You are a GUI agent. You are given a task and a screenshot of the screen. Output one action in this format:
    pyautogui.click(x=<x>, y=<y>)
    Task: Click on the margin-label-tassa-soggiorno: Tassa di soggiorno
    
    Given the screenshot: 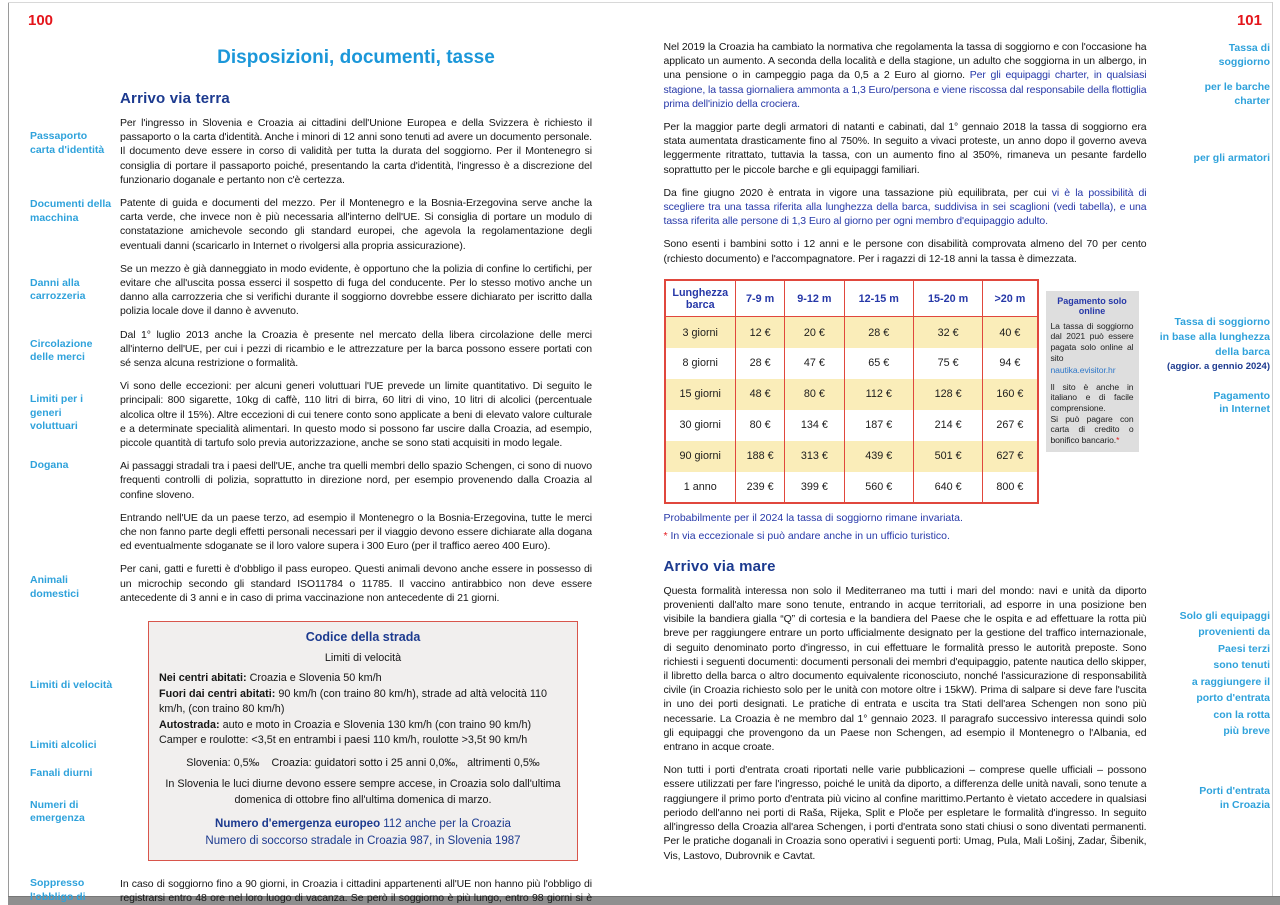 What is the action you would take?
    pyautogui.click(x=1244, y=55)
    